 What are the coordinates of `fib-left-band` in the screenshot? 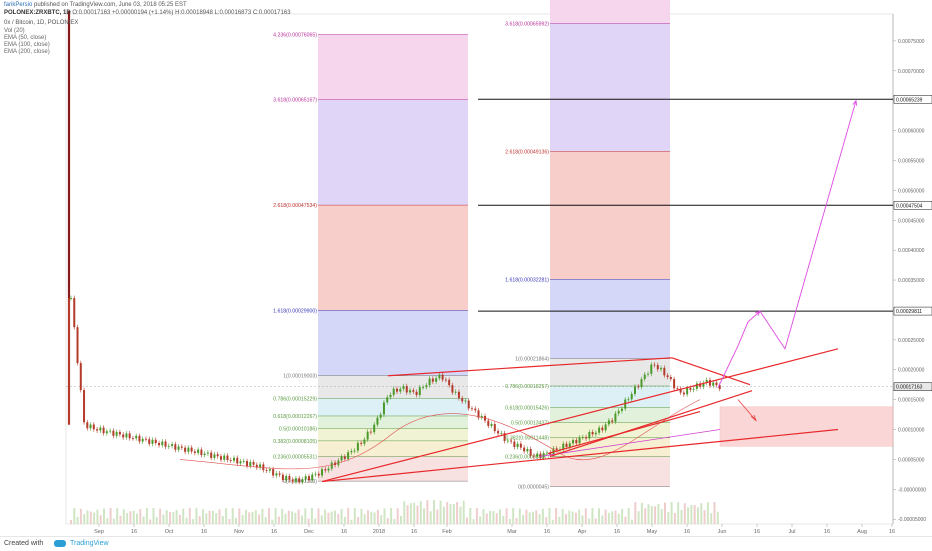 It's located at (393, 407).